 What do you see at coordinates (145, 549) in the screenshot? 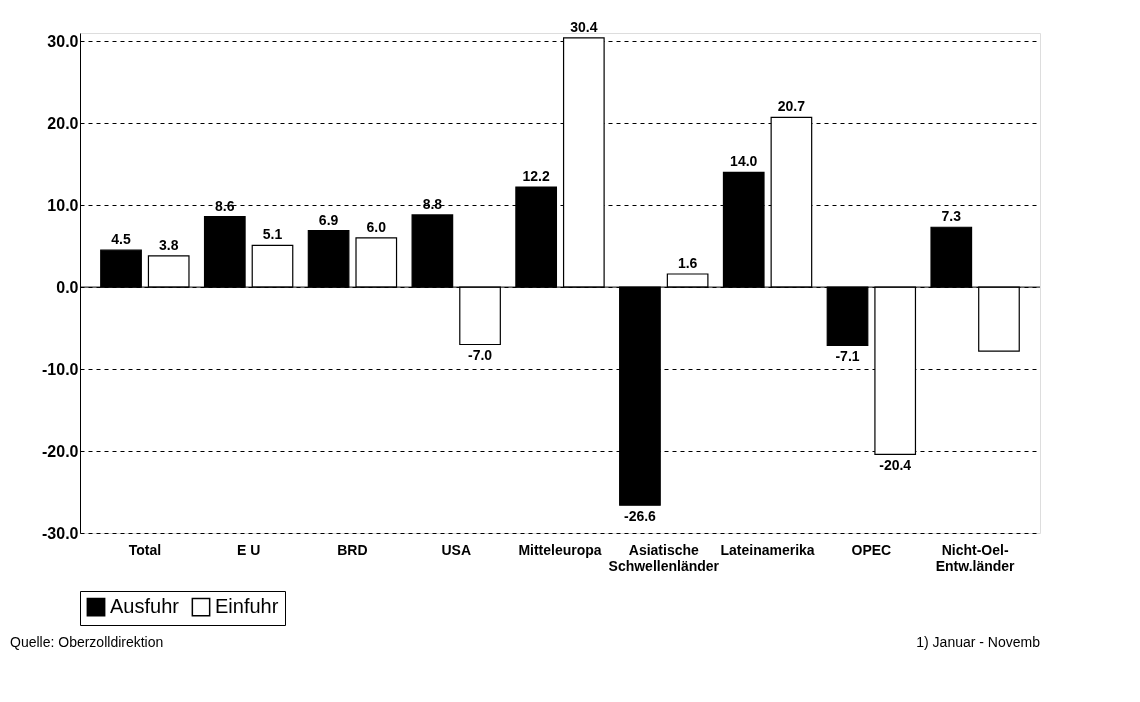
I see `x-tick-label: Total` at bounding box center [145, 549].